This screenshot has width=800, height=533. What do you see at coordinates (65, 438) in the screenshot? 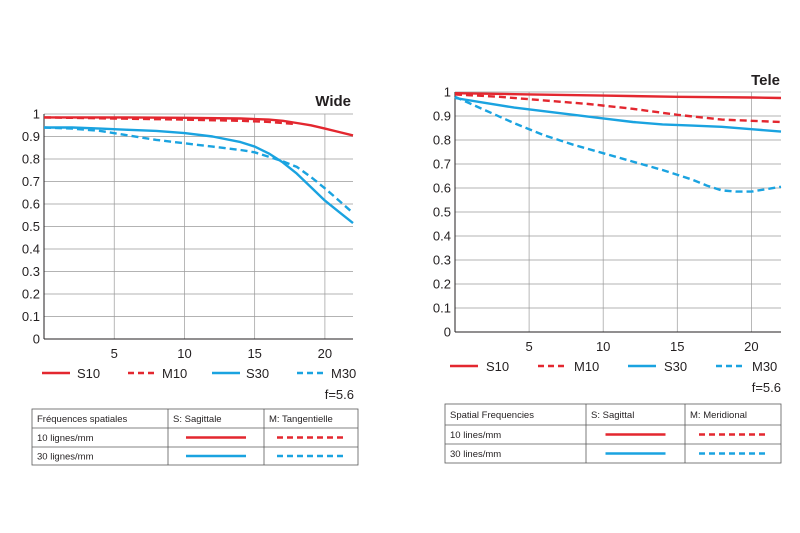
I see `table-row-label: 10 lignes/mm` at bounding box center [65, 438].